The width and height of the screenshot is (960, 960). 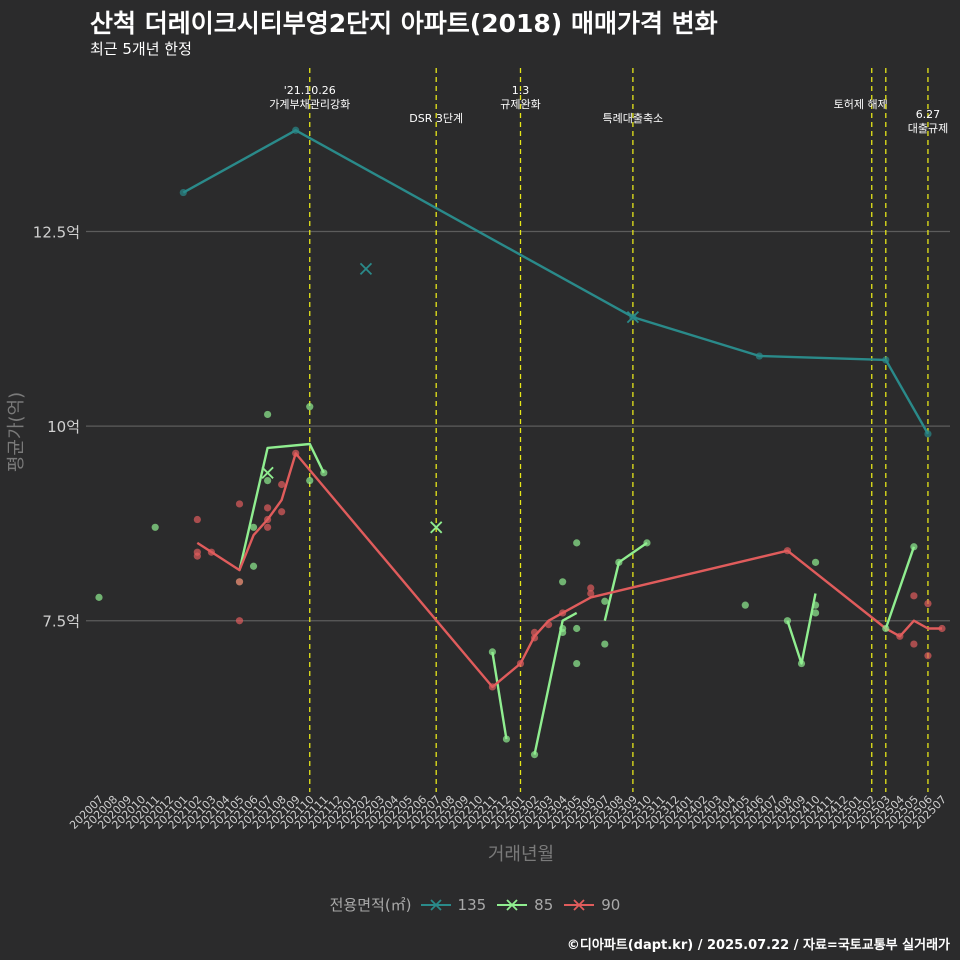 I want to click on event-label: '21.10.26 가계부채관리강화, so click(x=309, y=97).